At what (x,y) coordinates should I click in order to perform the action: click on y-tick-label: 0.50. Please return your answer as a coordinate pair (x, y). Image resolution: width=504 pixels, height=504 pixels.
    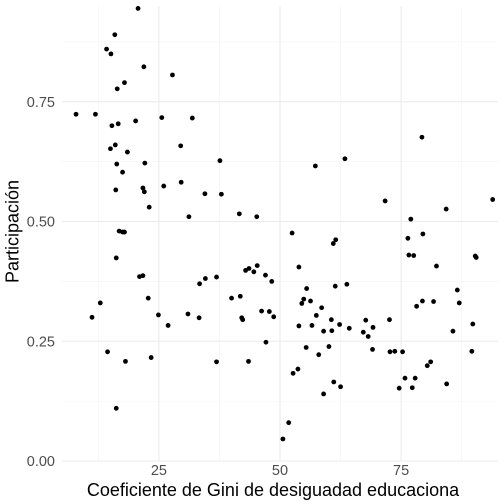
    Looking at the image, I should click on (41, 223).